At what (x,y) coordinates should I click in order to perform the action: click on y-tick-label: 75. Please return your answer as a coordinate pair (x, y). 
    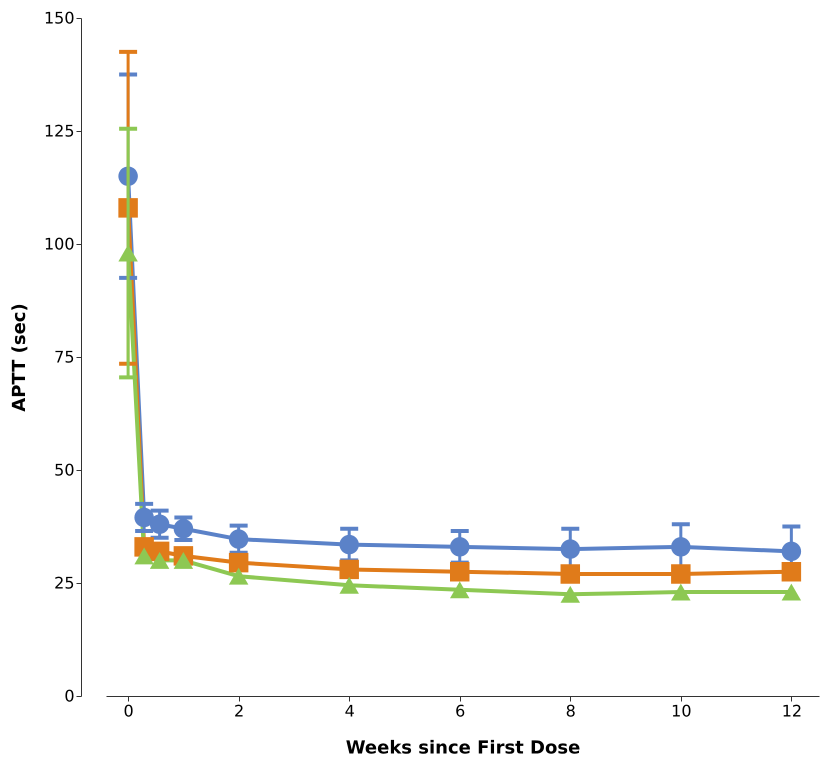
    Looking at the image, I should click on (64, 357).